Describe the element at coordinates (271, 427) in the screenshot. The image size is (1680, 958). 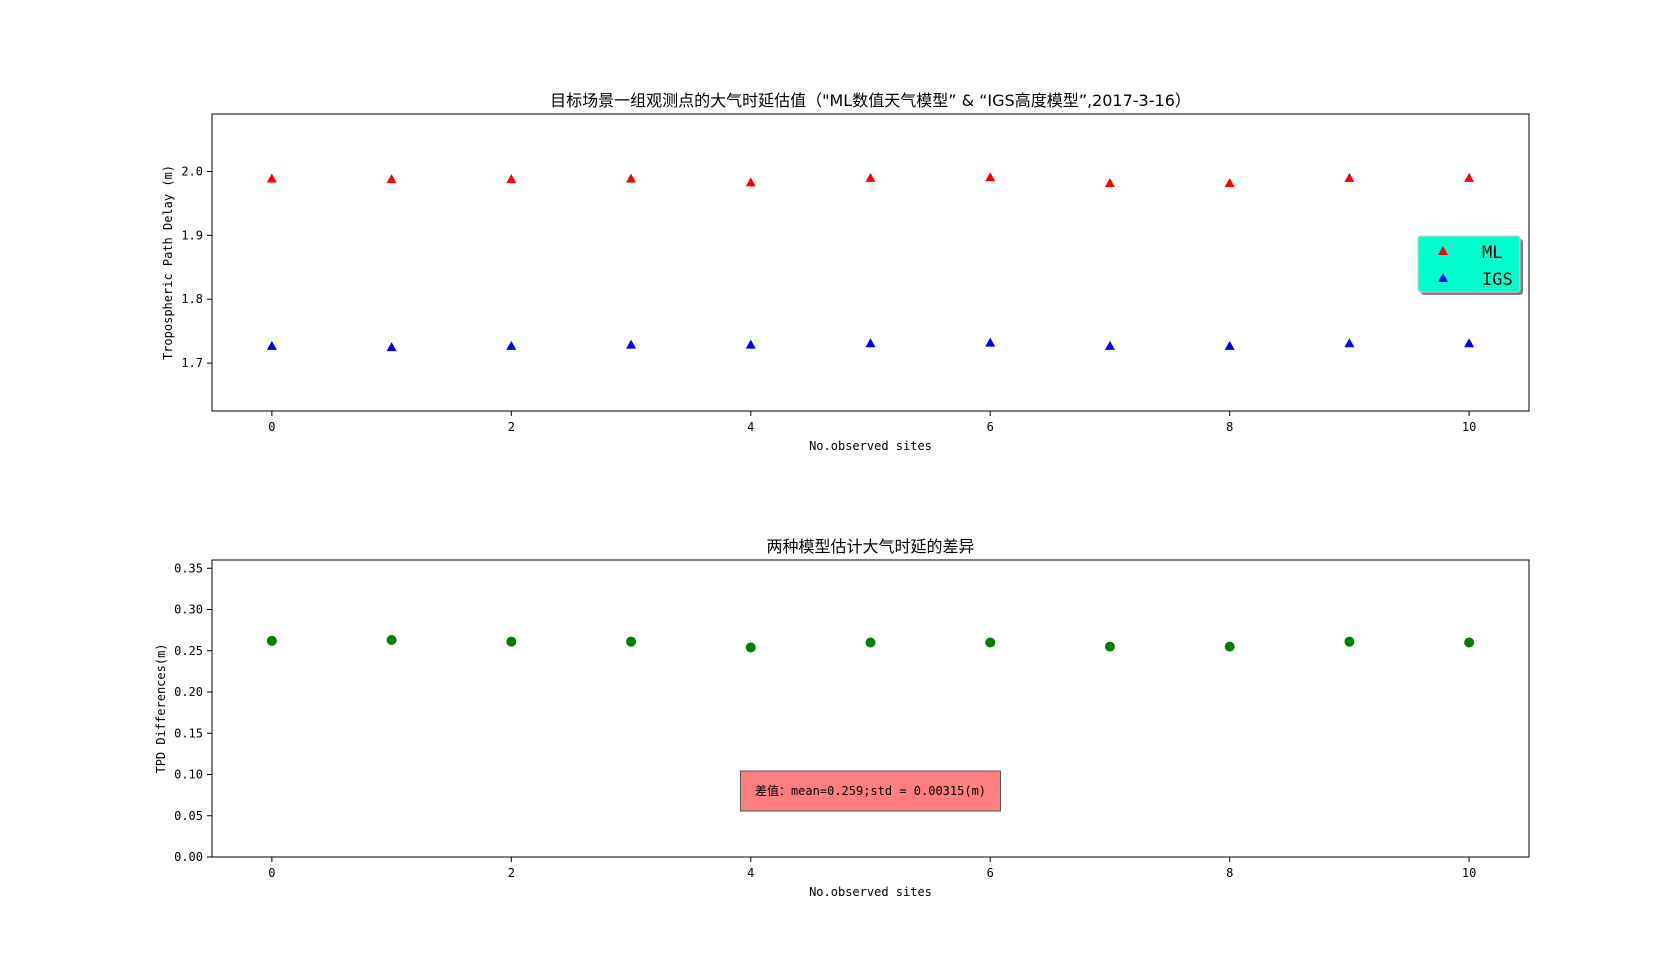
I see `chart1-x-tick-label: 0` at that location.